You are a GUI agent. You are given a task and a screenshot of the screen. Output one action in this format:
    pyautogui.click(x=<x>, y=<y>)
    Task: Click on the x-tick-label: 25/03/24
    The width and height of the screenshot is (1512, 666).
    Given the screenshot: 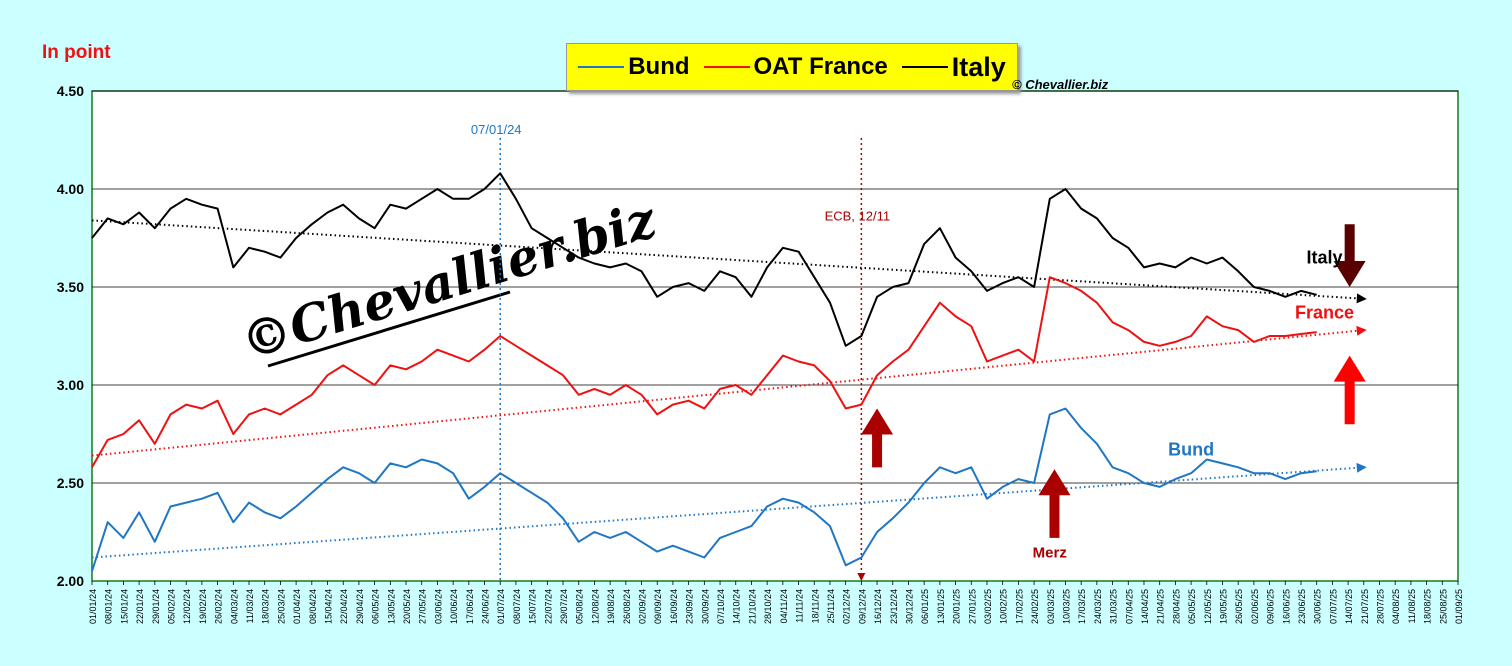 What is the action you would take?
    pyautogui.click(x=281, y=606)
    